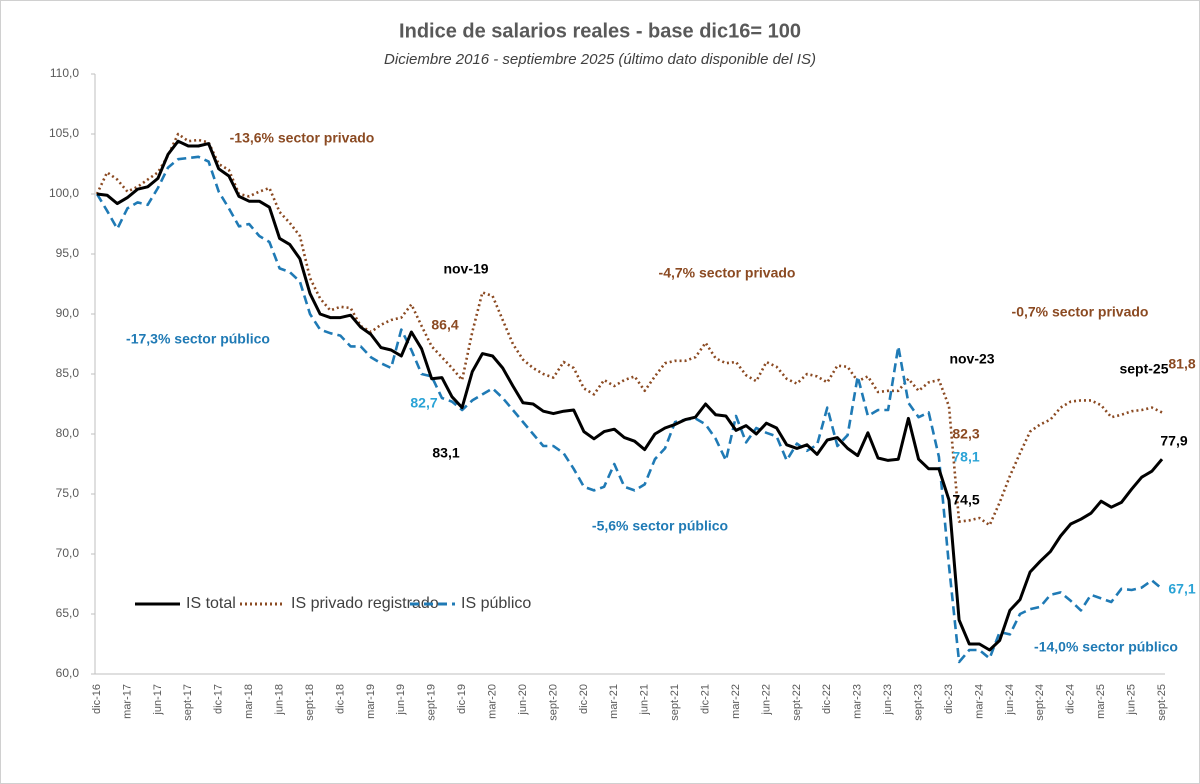 Image resolution: width=1200 pixels, height=784 pixels. What do you see at coordinates (614, 701) in the screenshot?
I see `x-tick-label: mar-21` at bounding box center [614, 701].